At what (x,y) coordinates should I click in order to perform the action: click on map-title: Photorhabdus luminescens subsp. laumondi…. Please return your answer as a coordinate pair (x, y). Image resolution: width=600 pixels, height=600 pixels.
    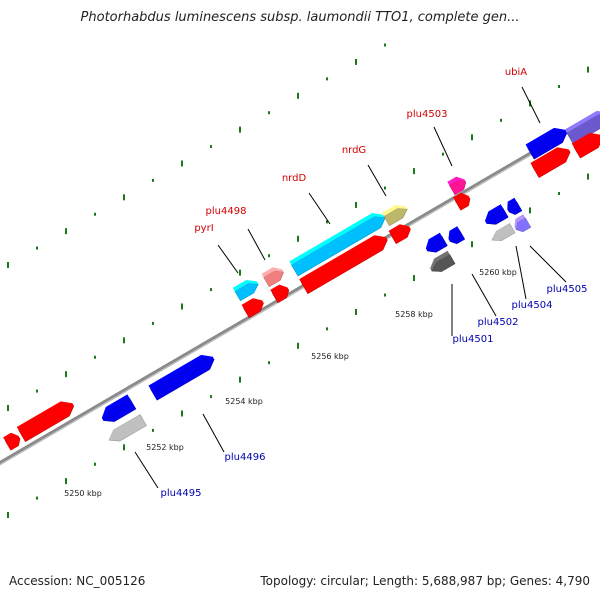
    Looking at the image, I should click on (300, 17).